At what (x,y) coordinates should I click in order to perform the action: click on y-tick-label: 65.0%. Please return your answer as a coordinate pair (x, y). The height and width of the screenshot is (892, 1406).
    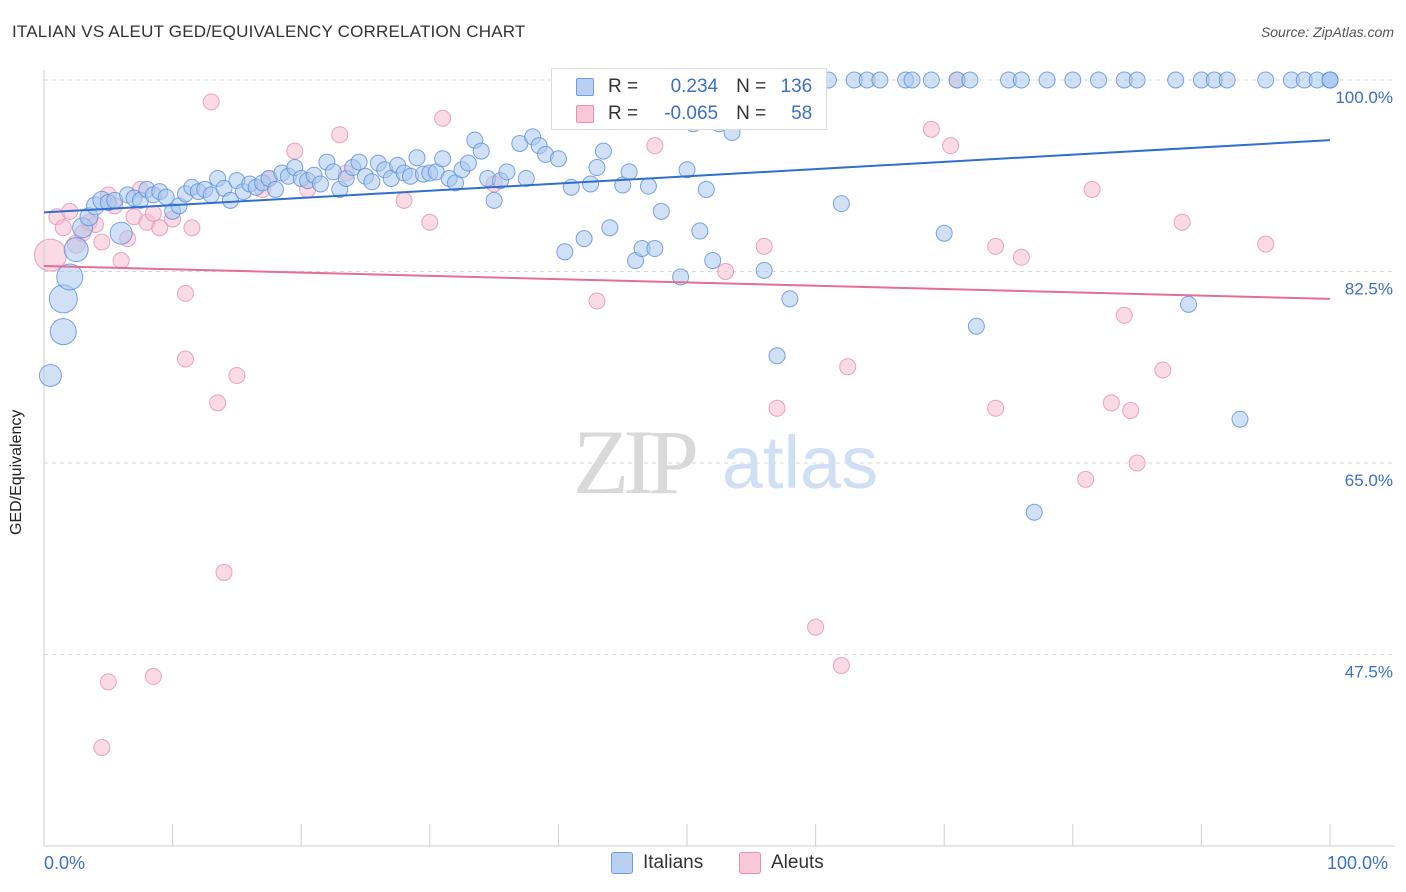
    Looking at the image, I should click on (1369, 480).